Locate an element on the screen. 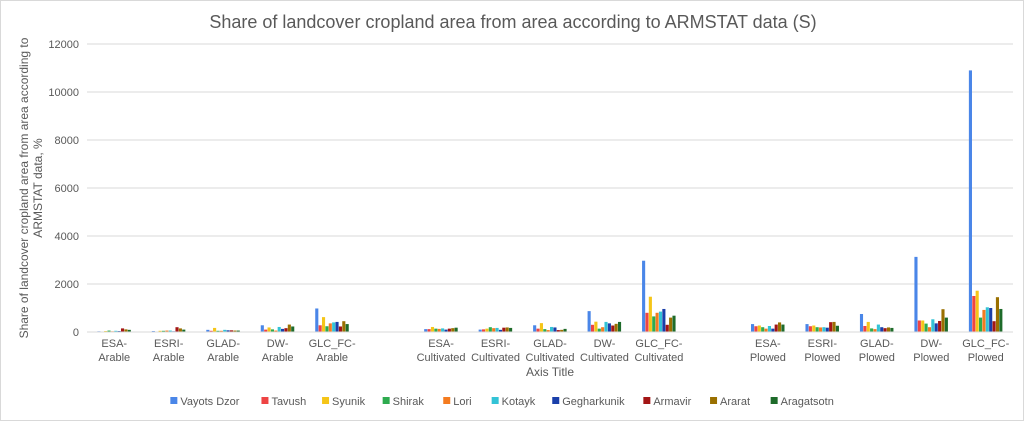 This screenshot has height=422, width=1024. legend-label: Gegharkunik is located at coordinates (593, 402).